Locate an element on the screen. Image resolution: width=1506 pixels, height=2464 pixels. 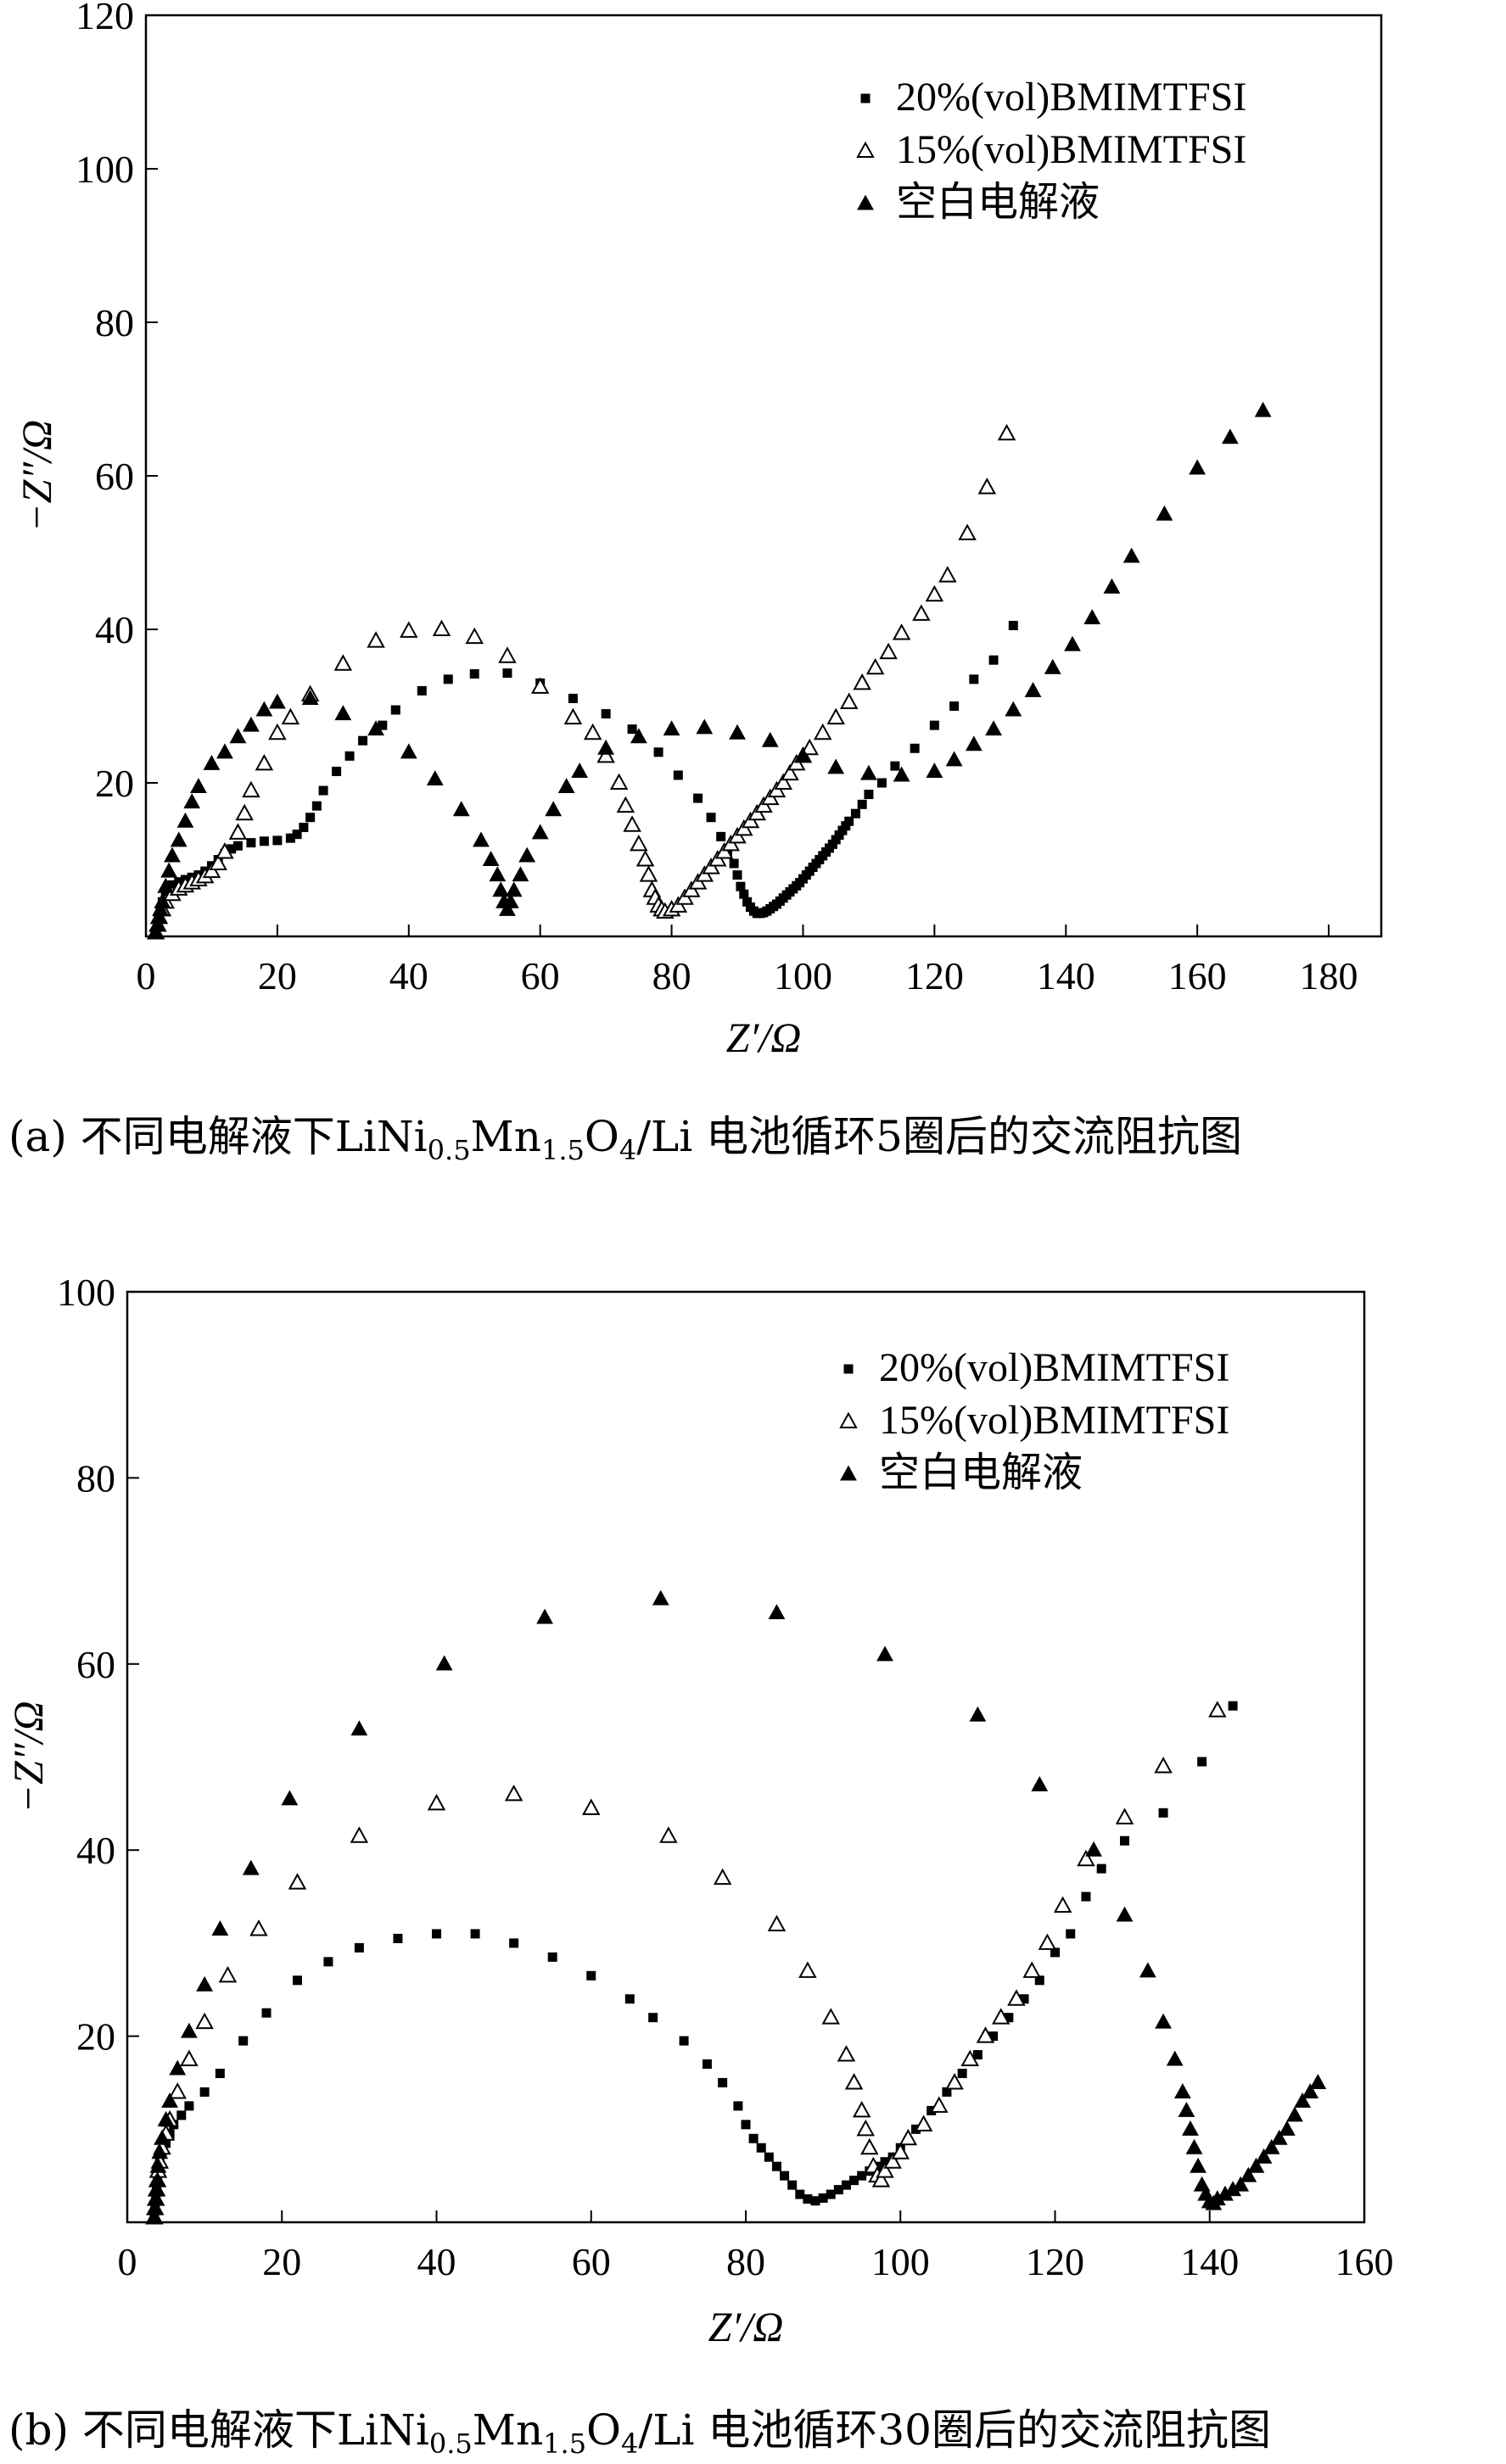
legend-marker is located at coordinates (865, 202).